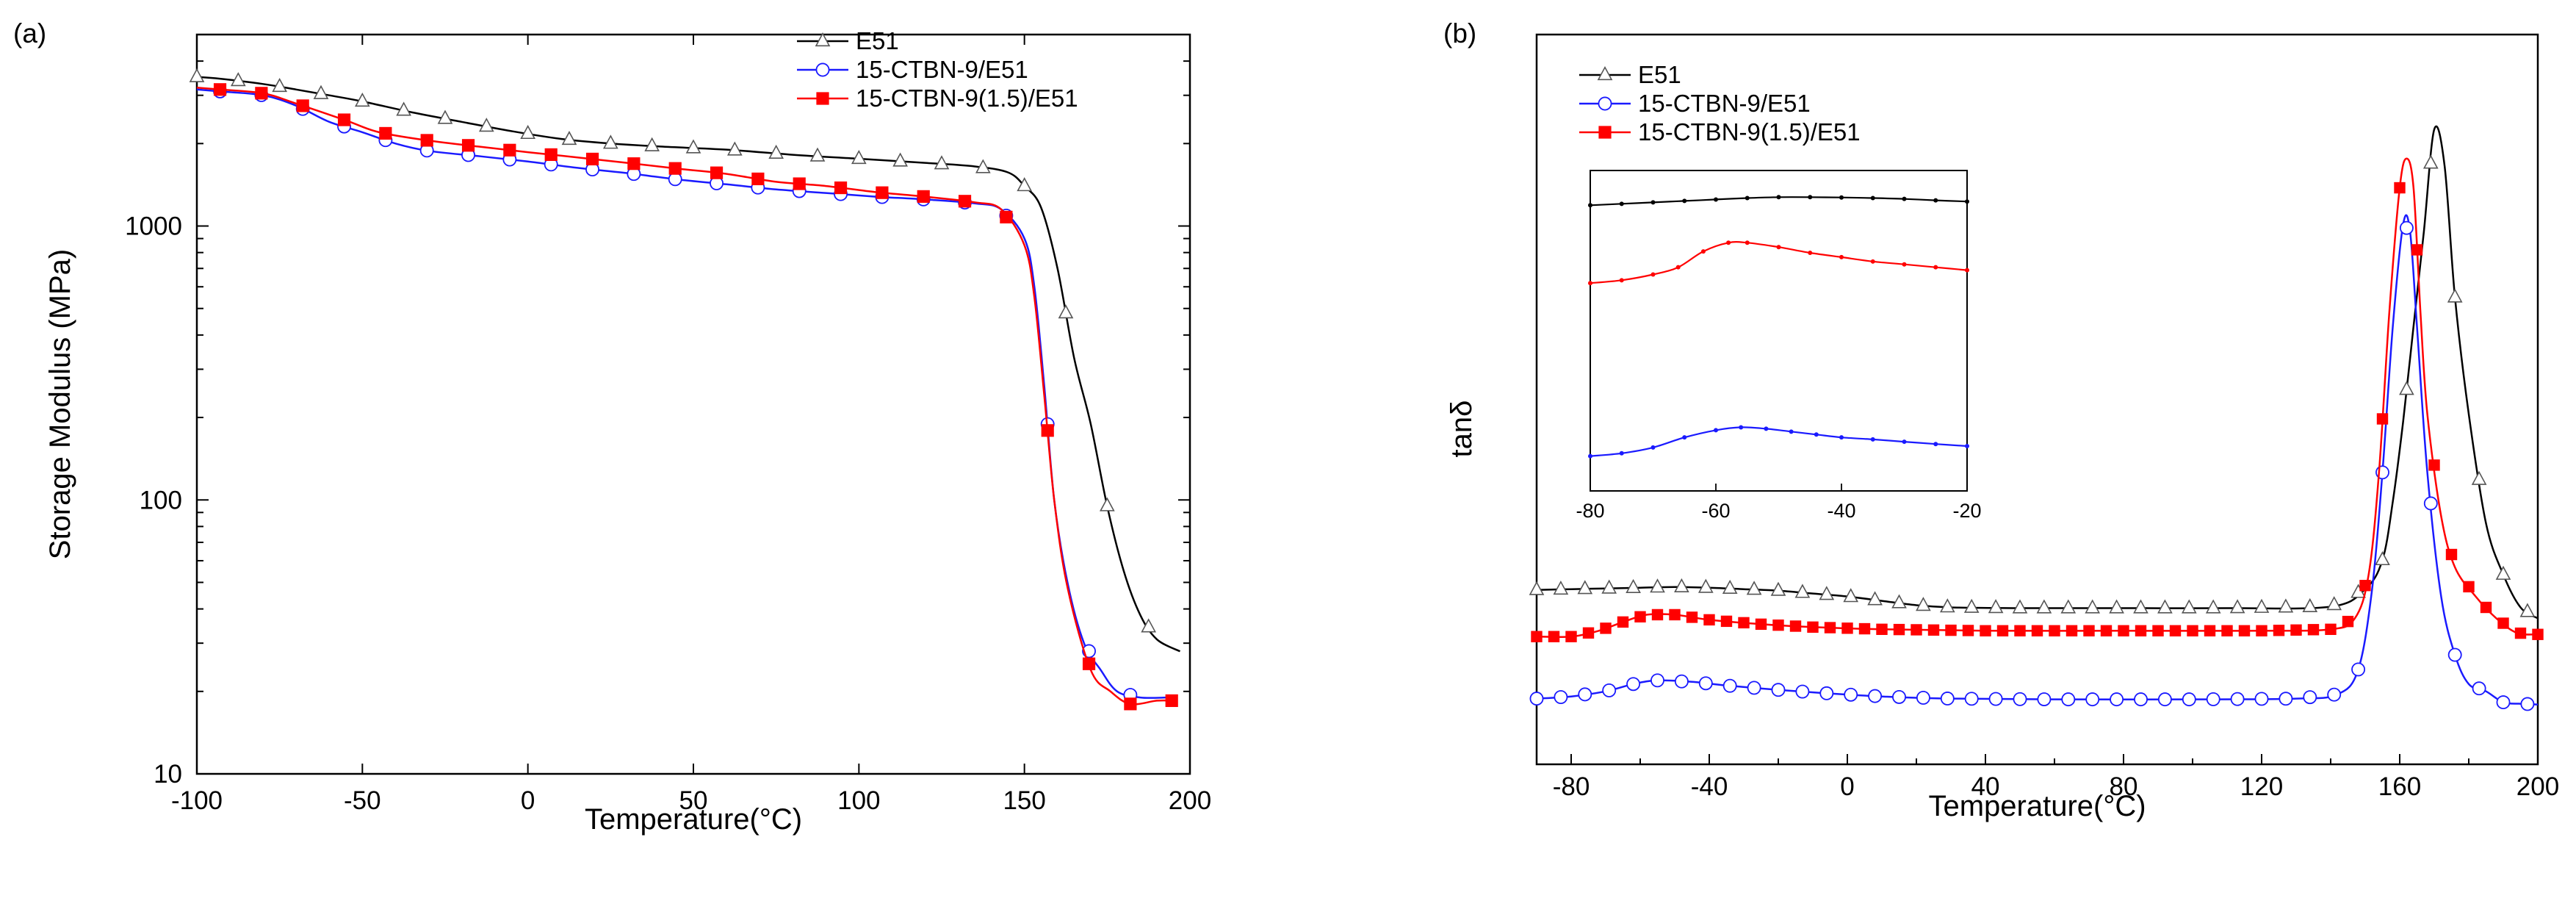 This screenshot has width=2576, height=901. Describe the element at coordinates (1590, 511) in the screenshot. I see `inset-x-tick-label: -80` at that location.